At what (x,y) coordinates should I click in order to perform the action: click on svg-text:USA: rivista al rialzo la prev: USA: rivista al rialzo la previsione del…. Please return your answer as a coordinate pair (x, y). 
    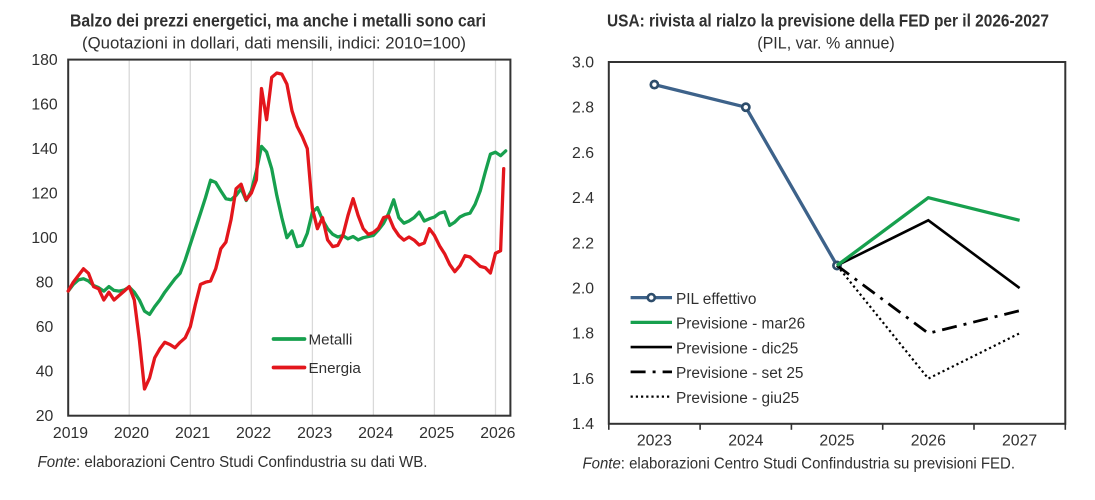
    Looking at the image, I should click on (828, 21).